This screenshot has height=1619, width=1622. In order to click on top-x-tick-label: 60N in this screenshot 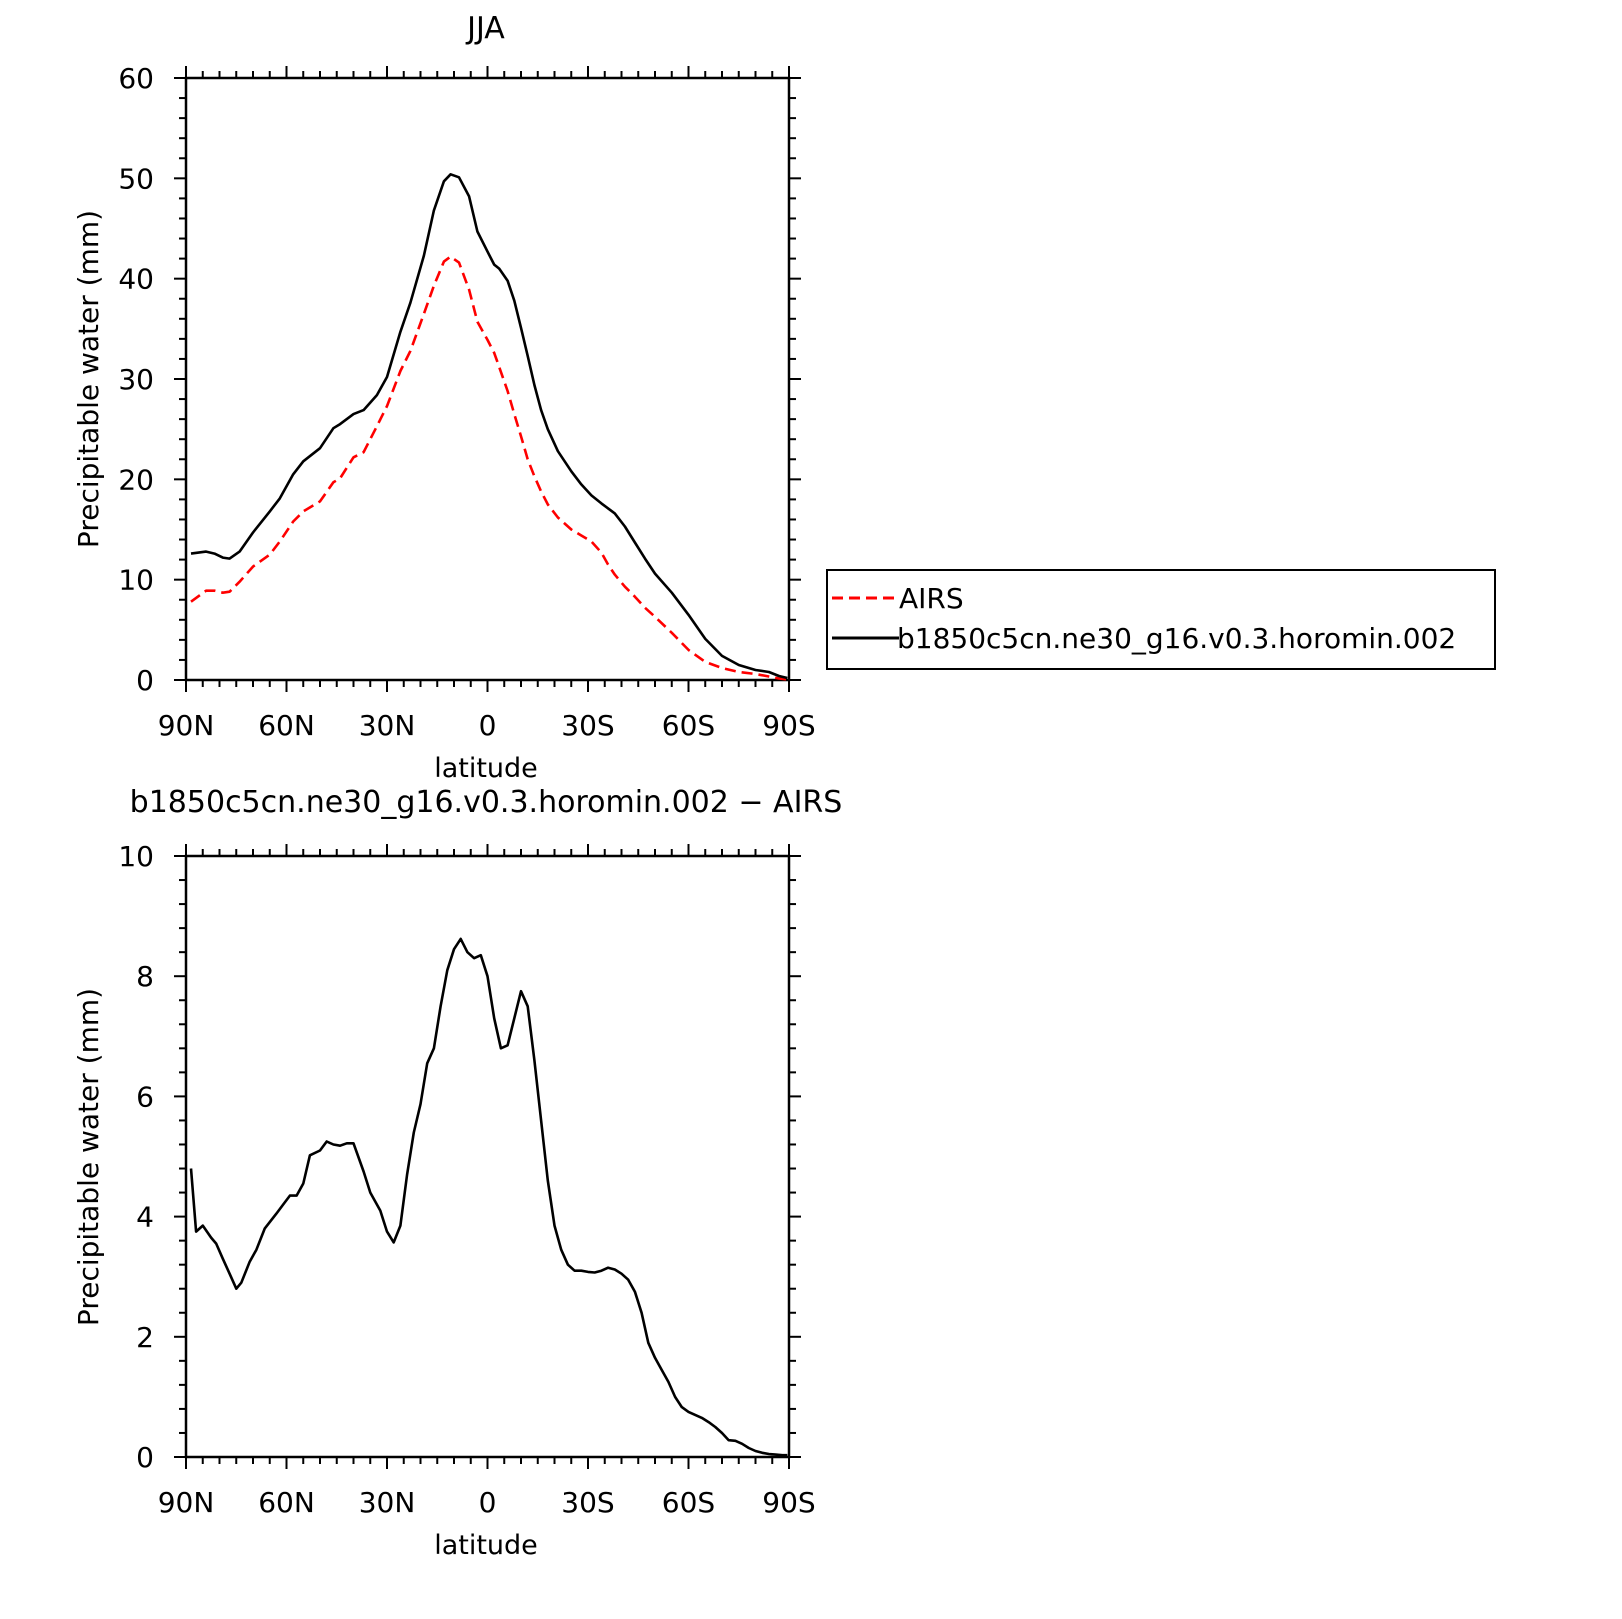, I will do `click(286, 725)`.